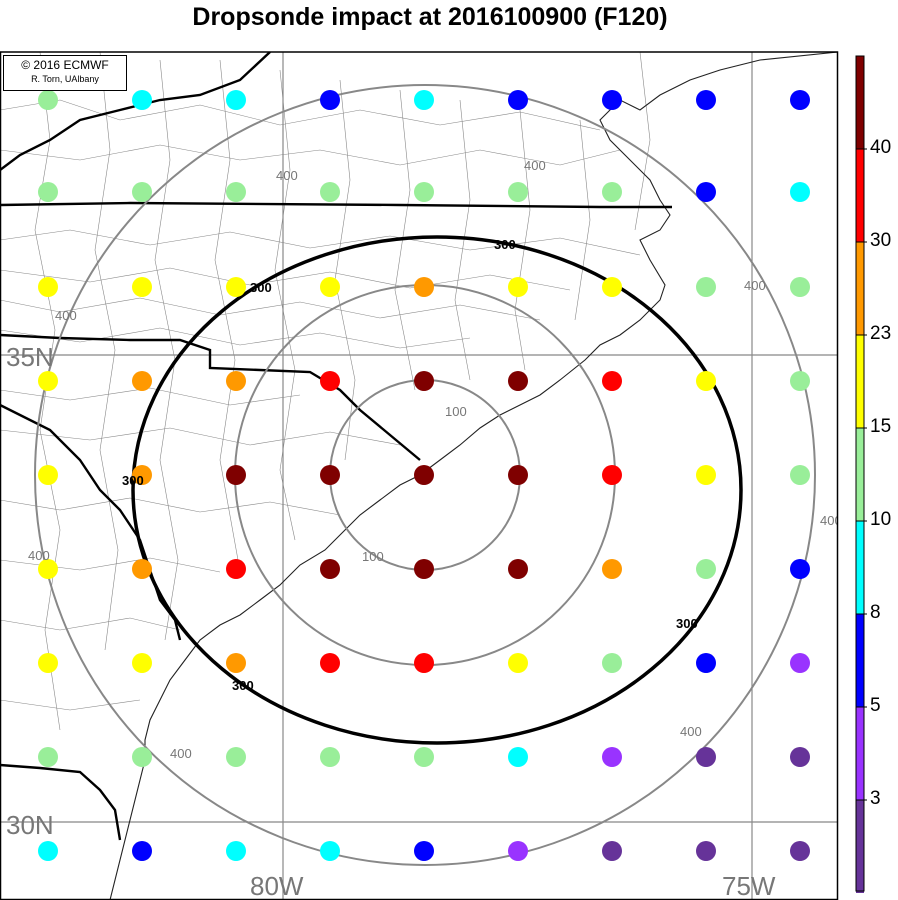 The image size is (898, 900). What do you see at coordinates (430, 17) in the screenshot?
I see `map-title: Dropsonde impact at 2016100900 (F120)` at bounding box center [430, 17].